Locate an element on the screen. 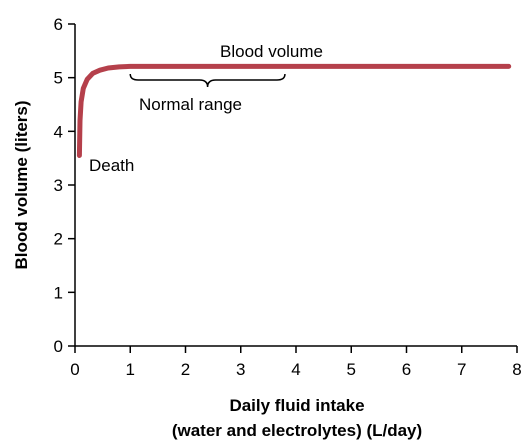  normal-range-bracket is located at coordinates (207, 80).